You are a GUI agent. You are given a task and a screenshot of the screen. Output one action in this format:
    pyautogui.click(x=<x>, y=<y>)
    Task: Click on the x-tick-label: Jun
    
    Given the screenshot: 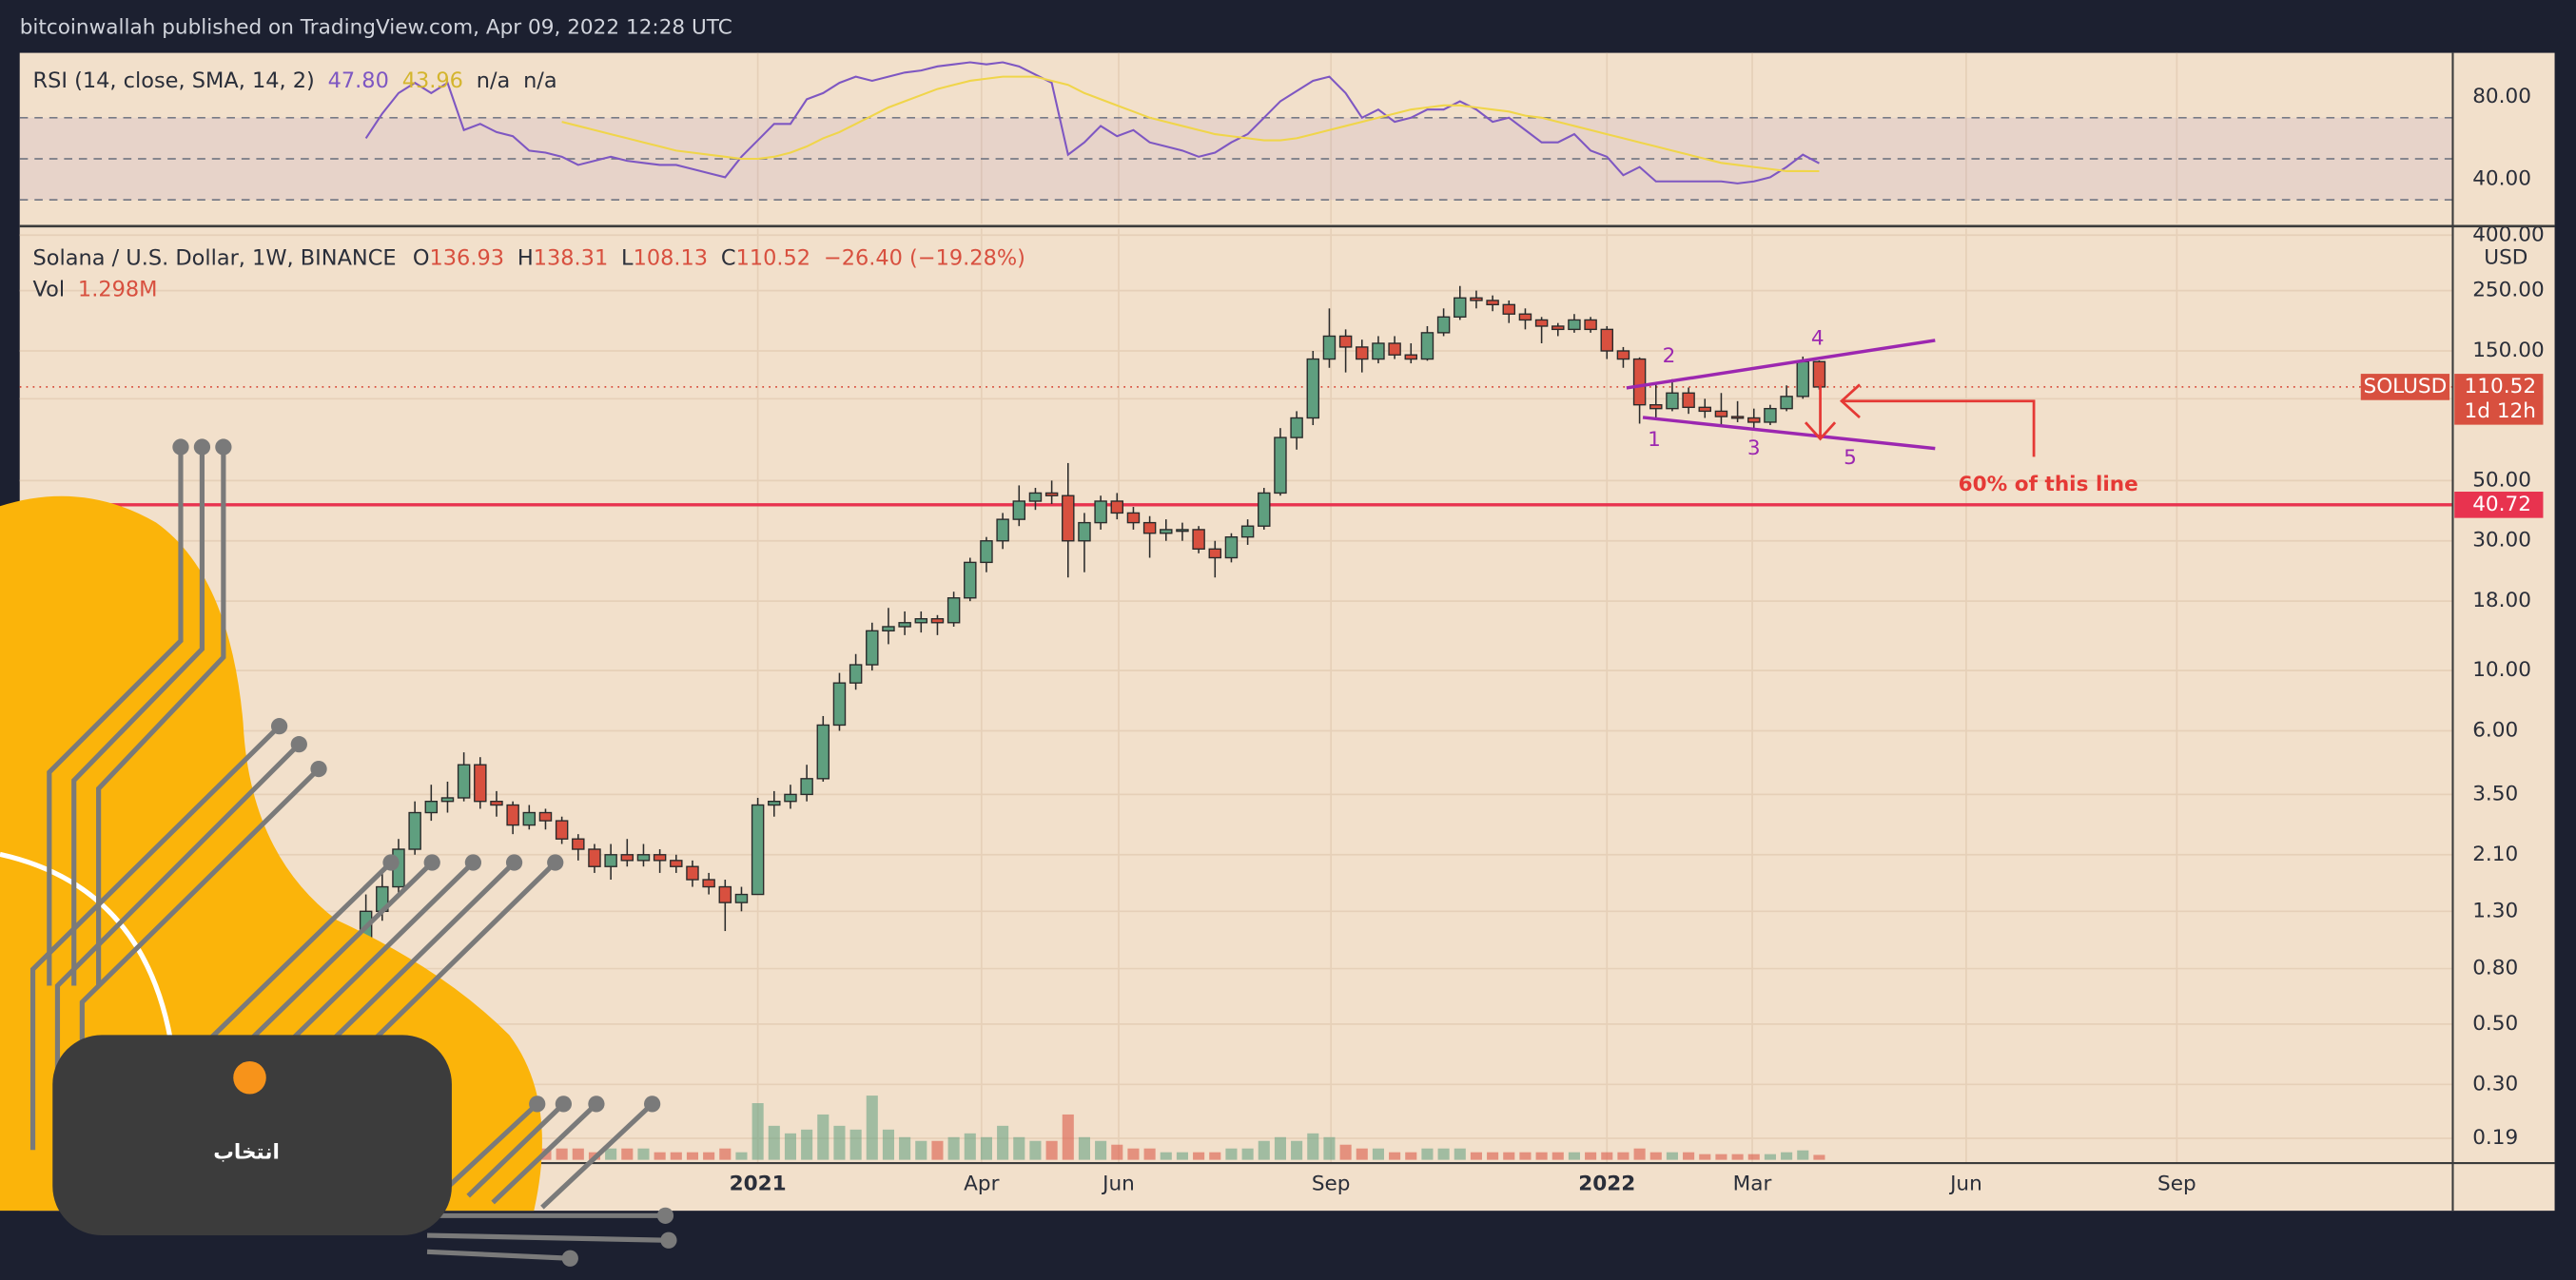 What is the action you would take?
    pyautogui.click(x=1965, y=1184)
    